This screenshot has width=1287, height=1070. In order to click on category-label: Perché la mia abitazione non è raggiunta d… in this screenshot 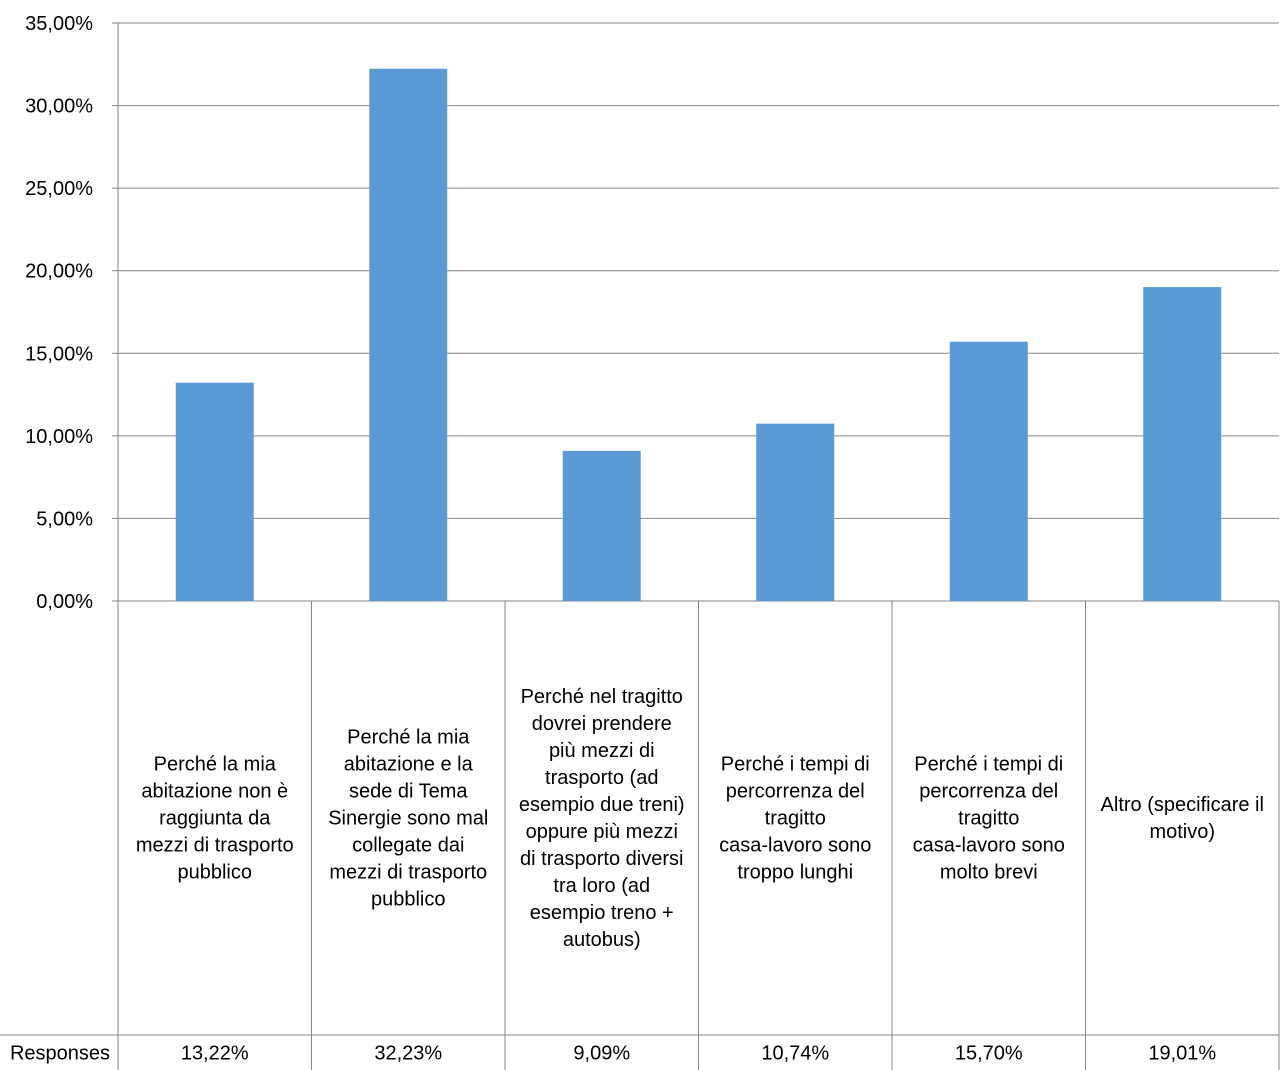, I will do `click(215, 819)`.